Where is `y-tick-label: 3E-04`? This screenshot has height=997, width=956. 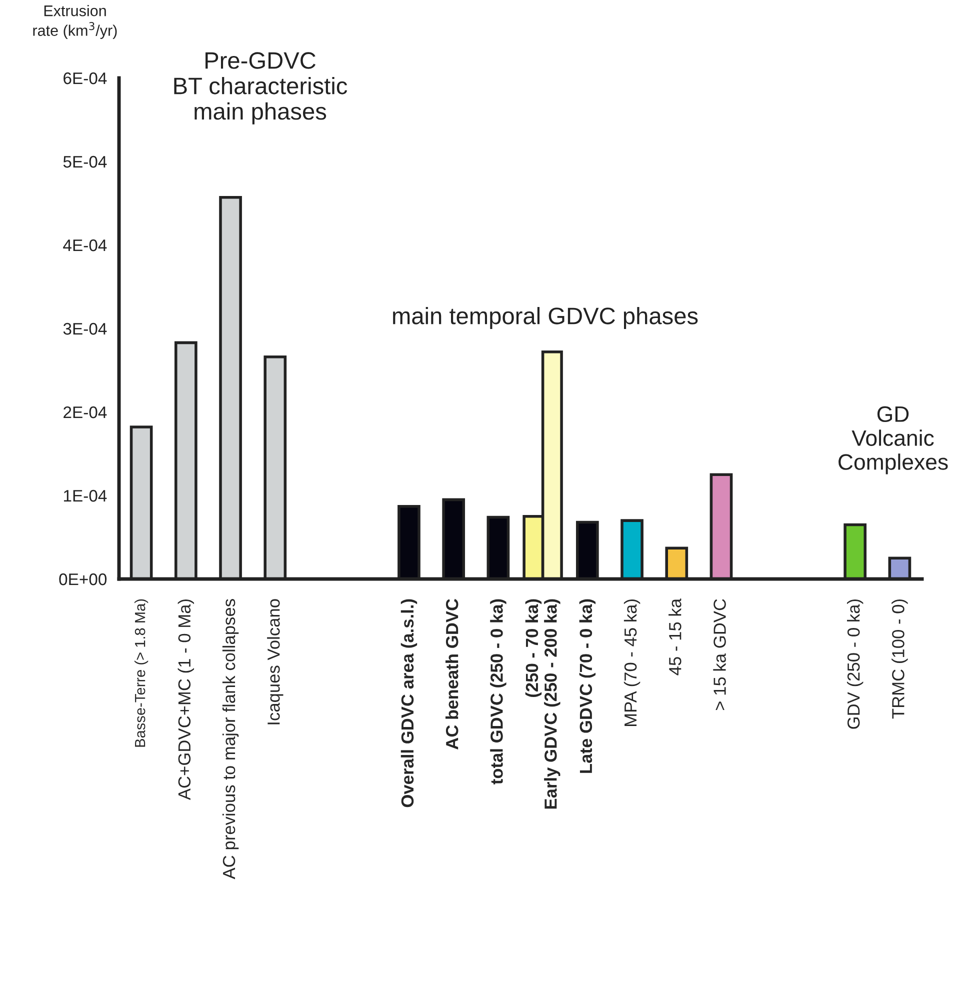
y-tick-label: 3E-04 is located at coordinates (85, 328).